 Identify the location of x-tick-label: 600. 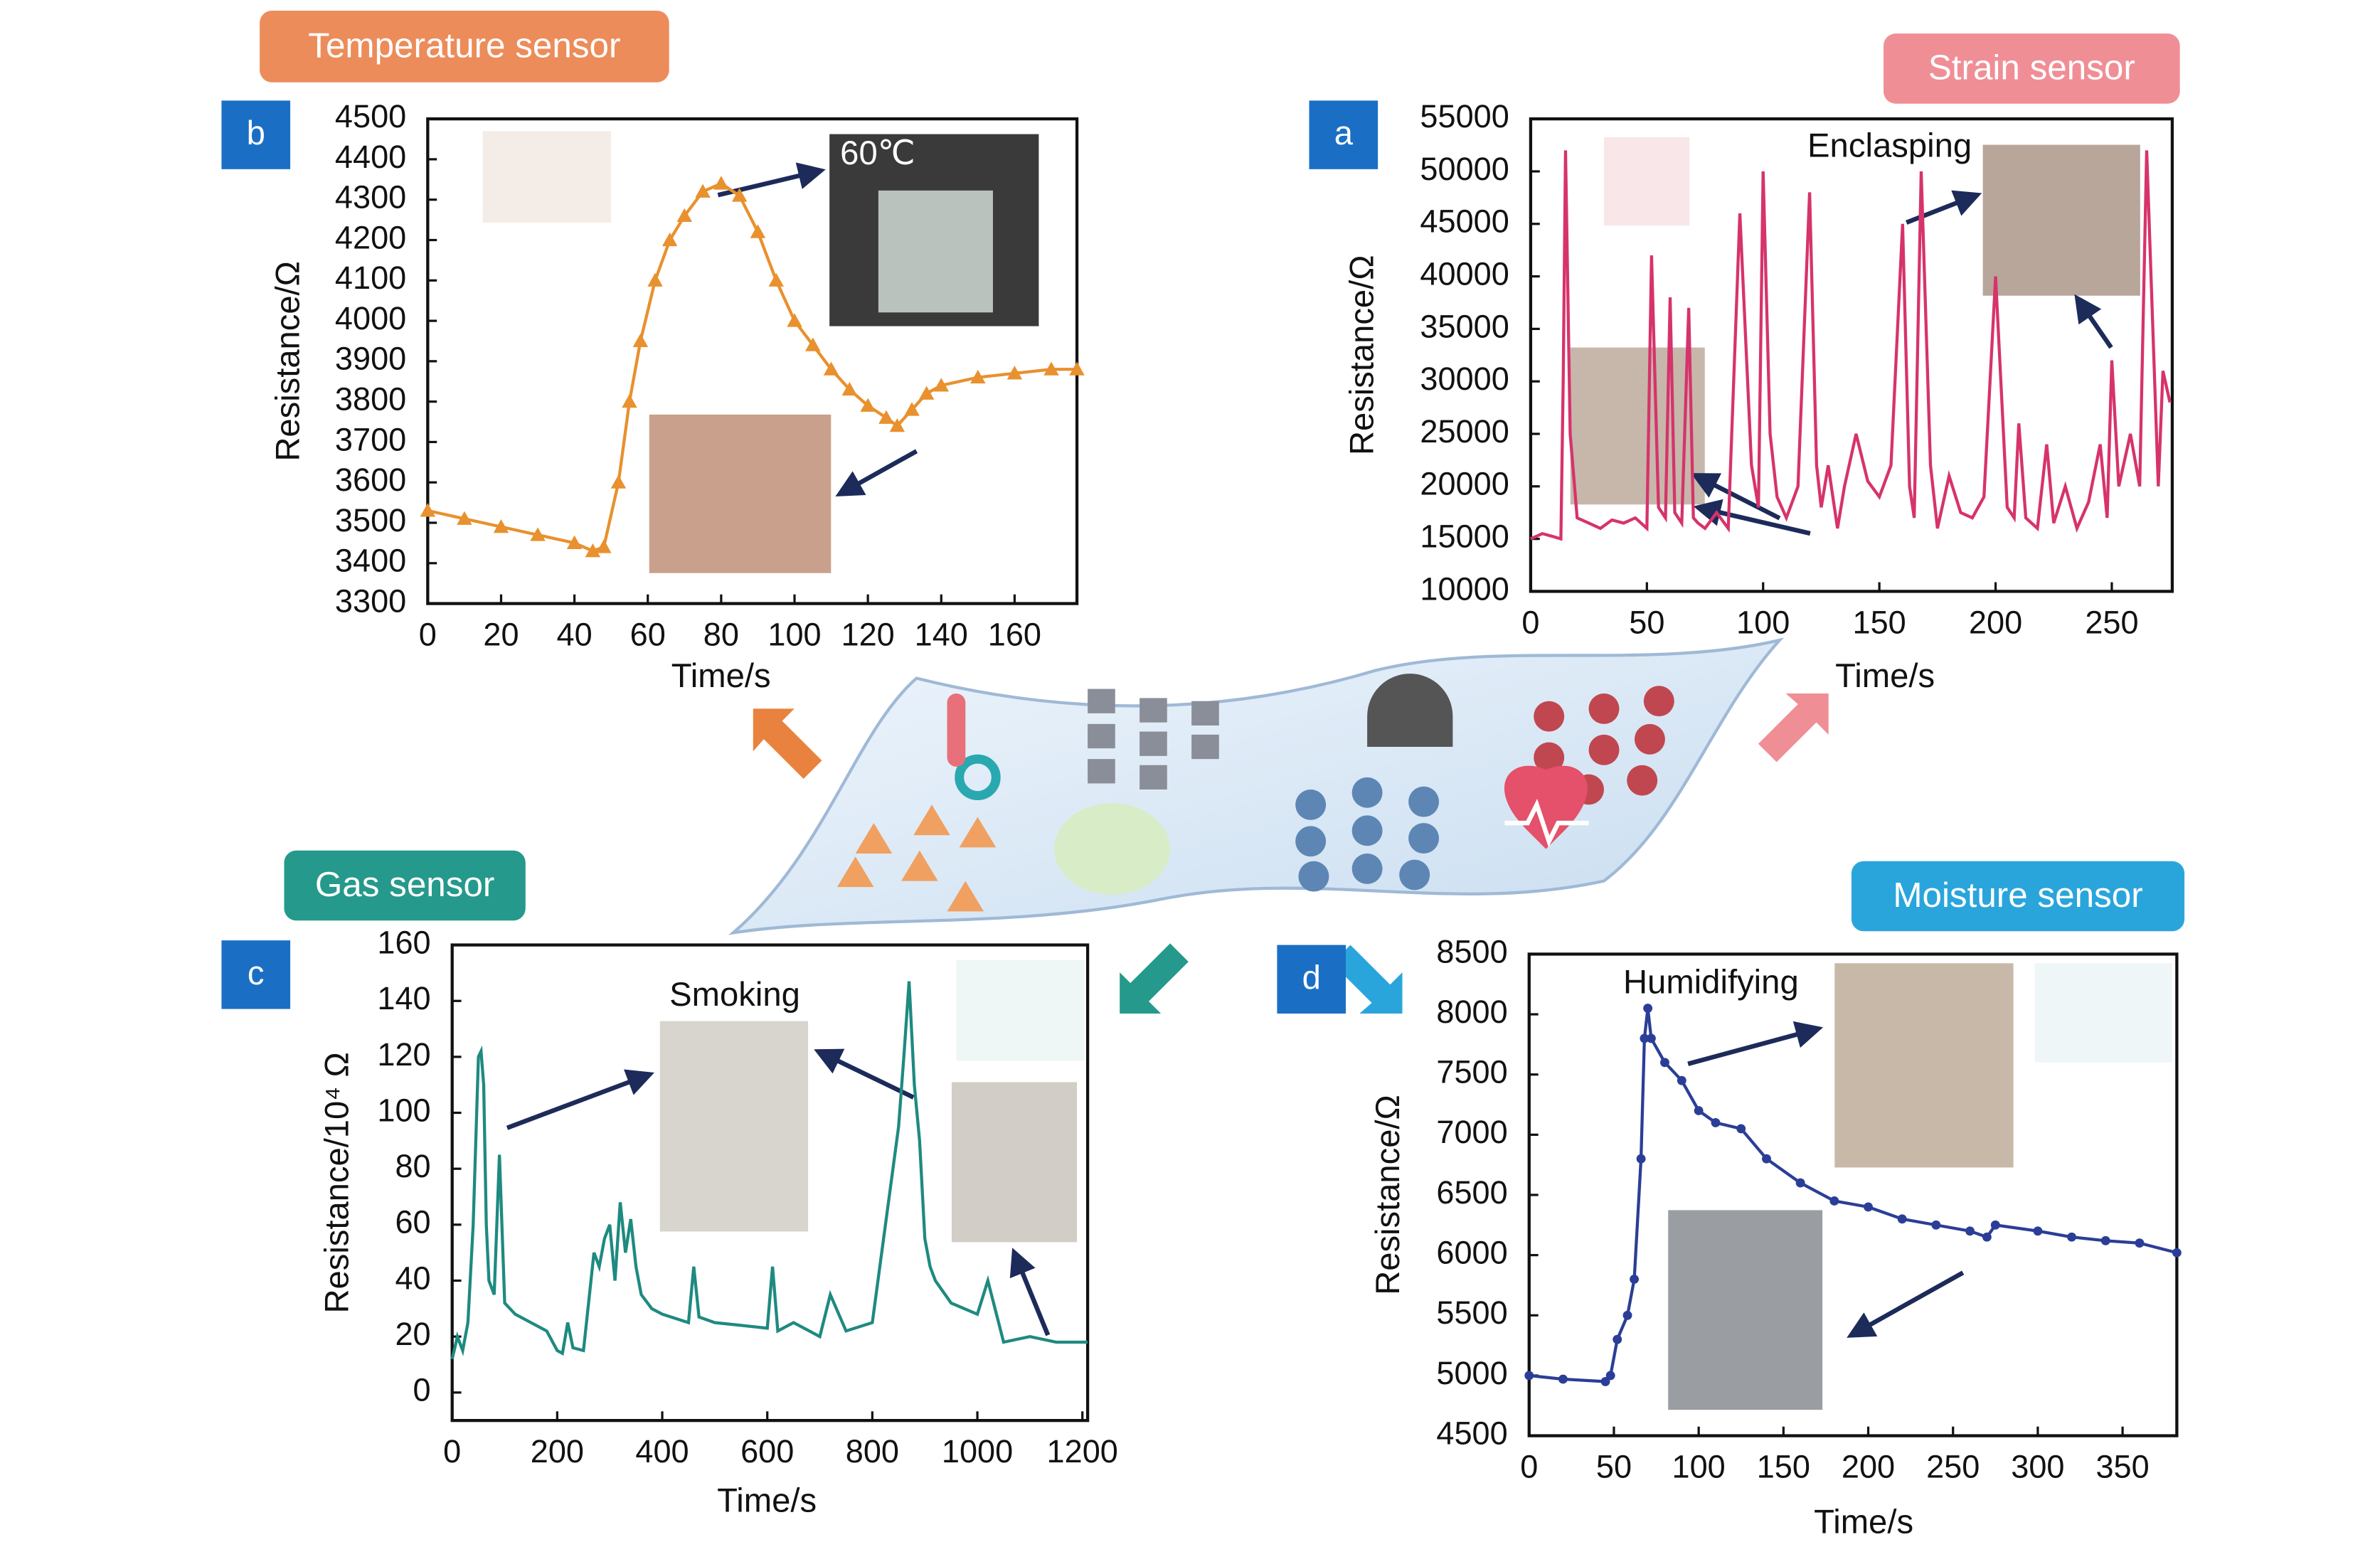
(767, 1451).